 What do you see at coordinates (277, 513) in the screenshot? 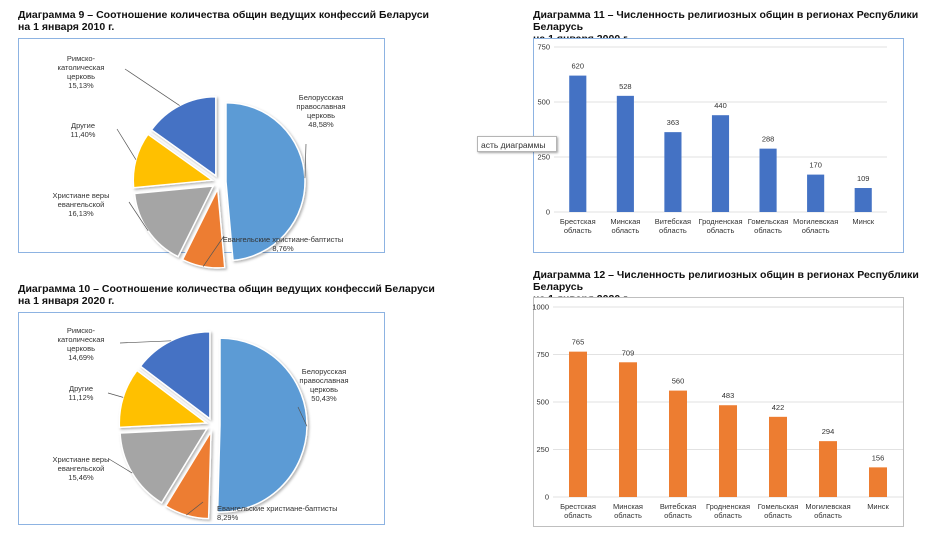
I see `slice-label: Евангельские христиане-баптисты 8,29%` at bounding box center [277, 513].